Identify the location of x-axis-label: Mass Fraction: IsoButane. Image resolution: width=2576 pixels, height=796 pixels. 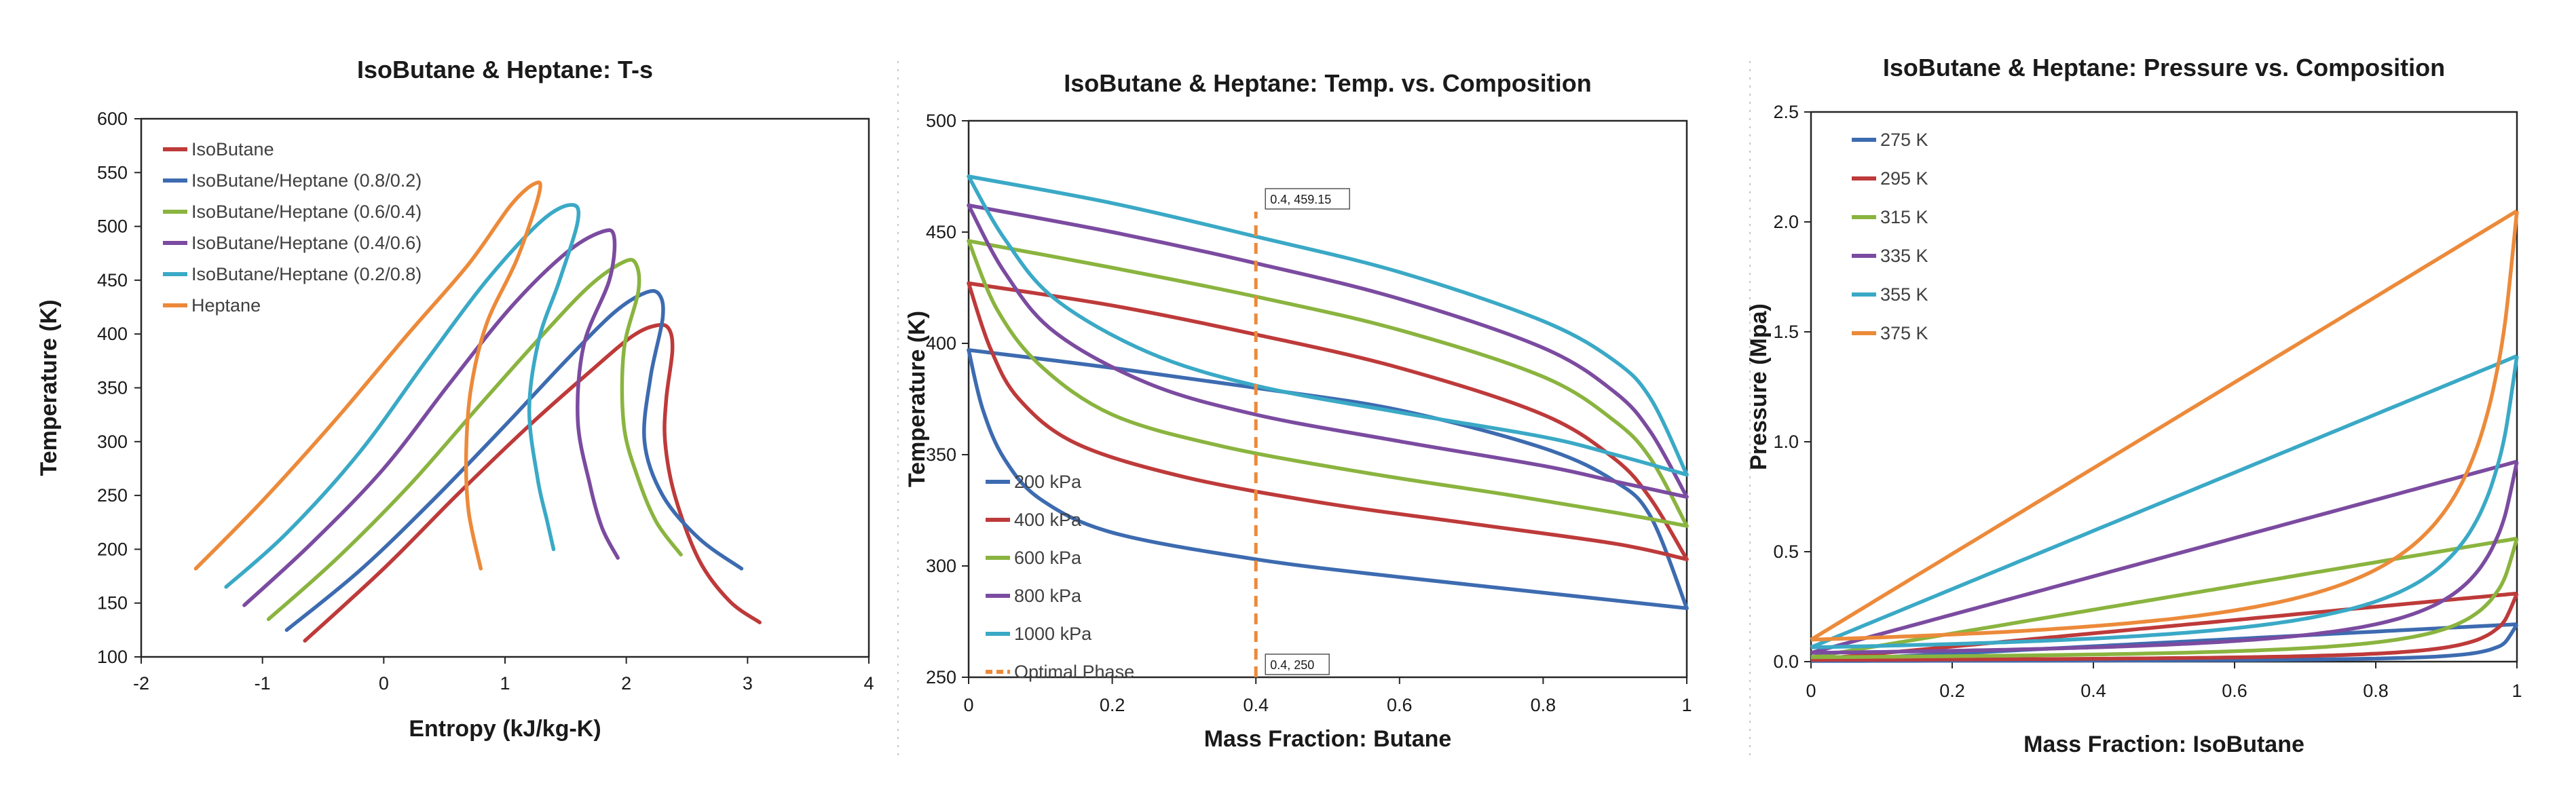
(2164, 744).